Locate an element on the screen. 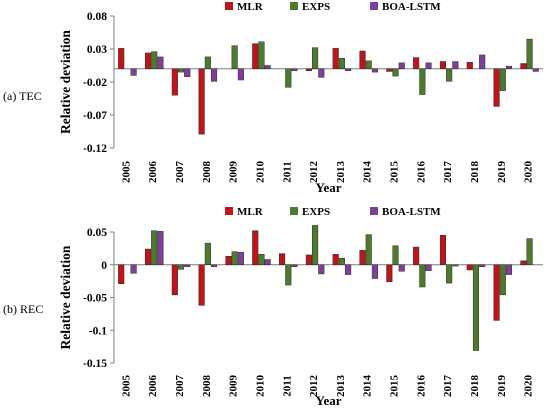 The image size is (550, 411). bar-exps-2009 is located at coordinates (234, 258).